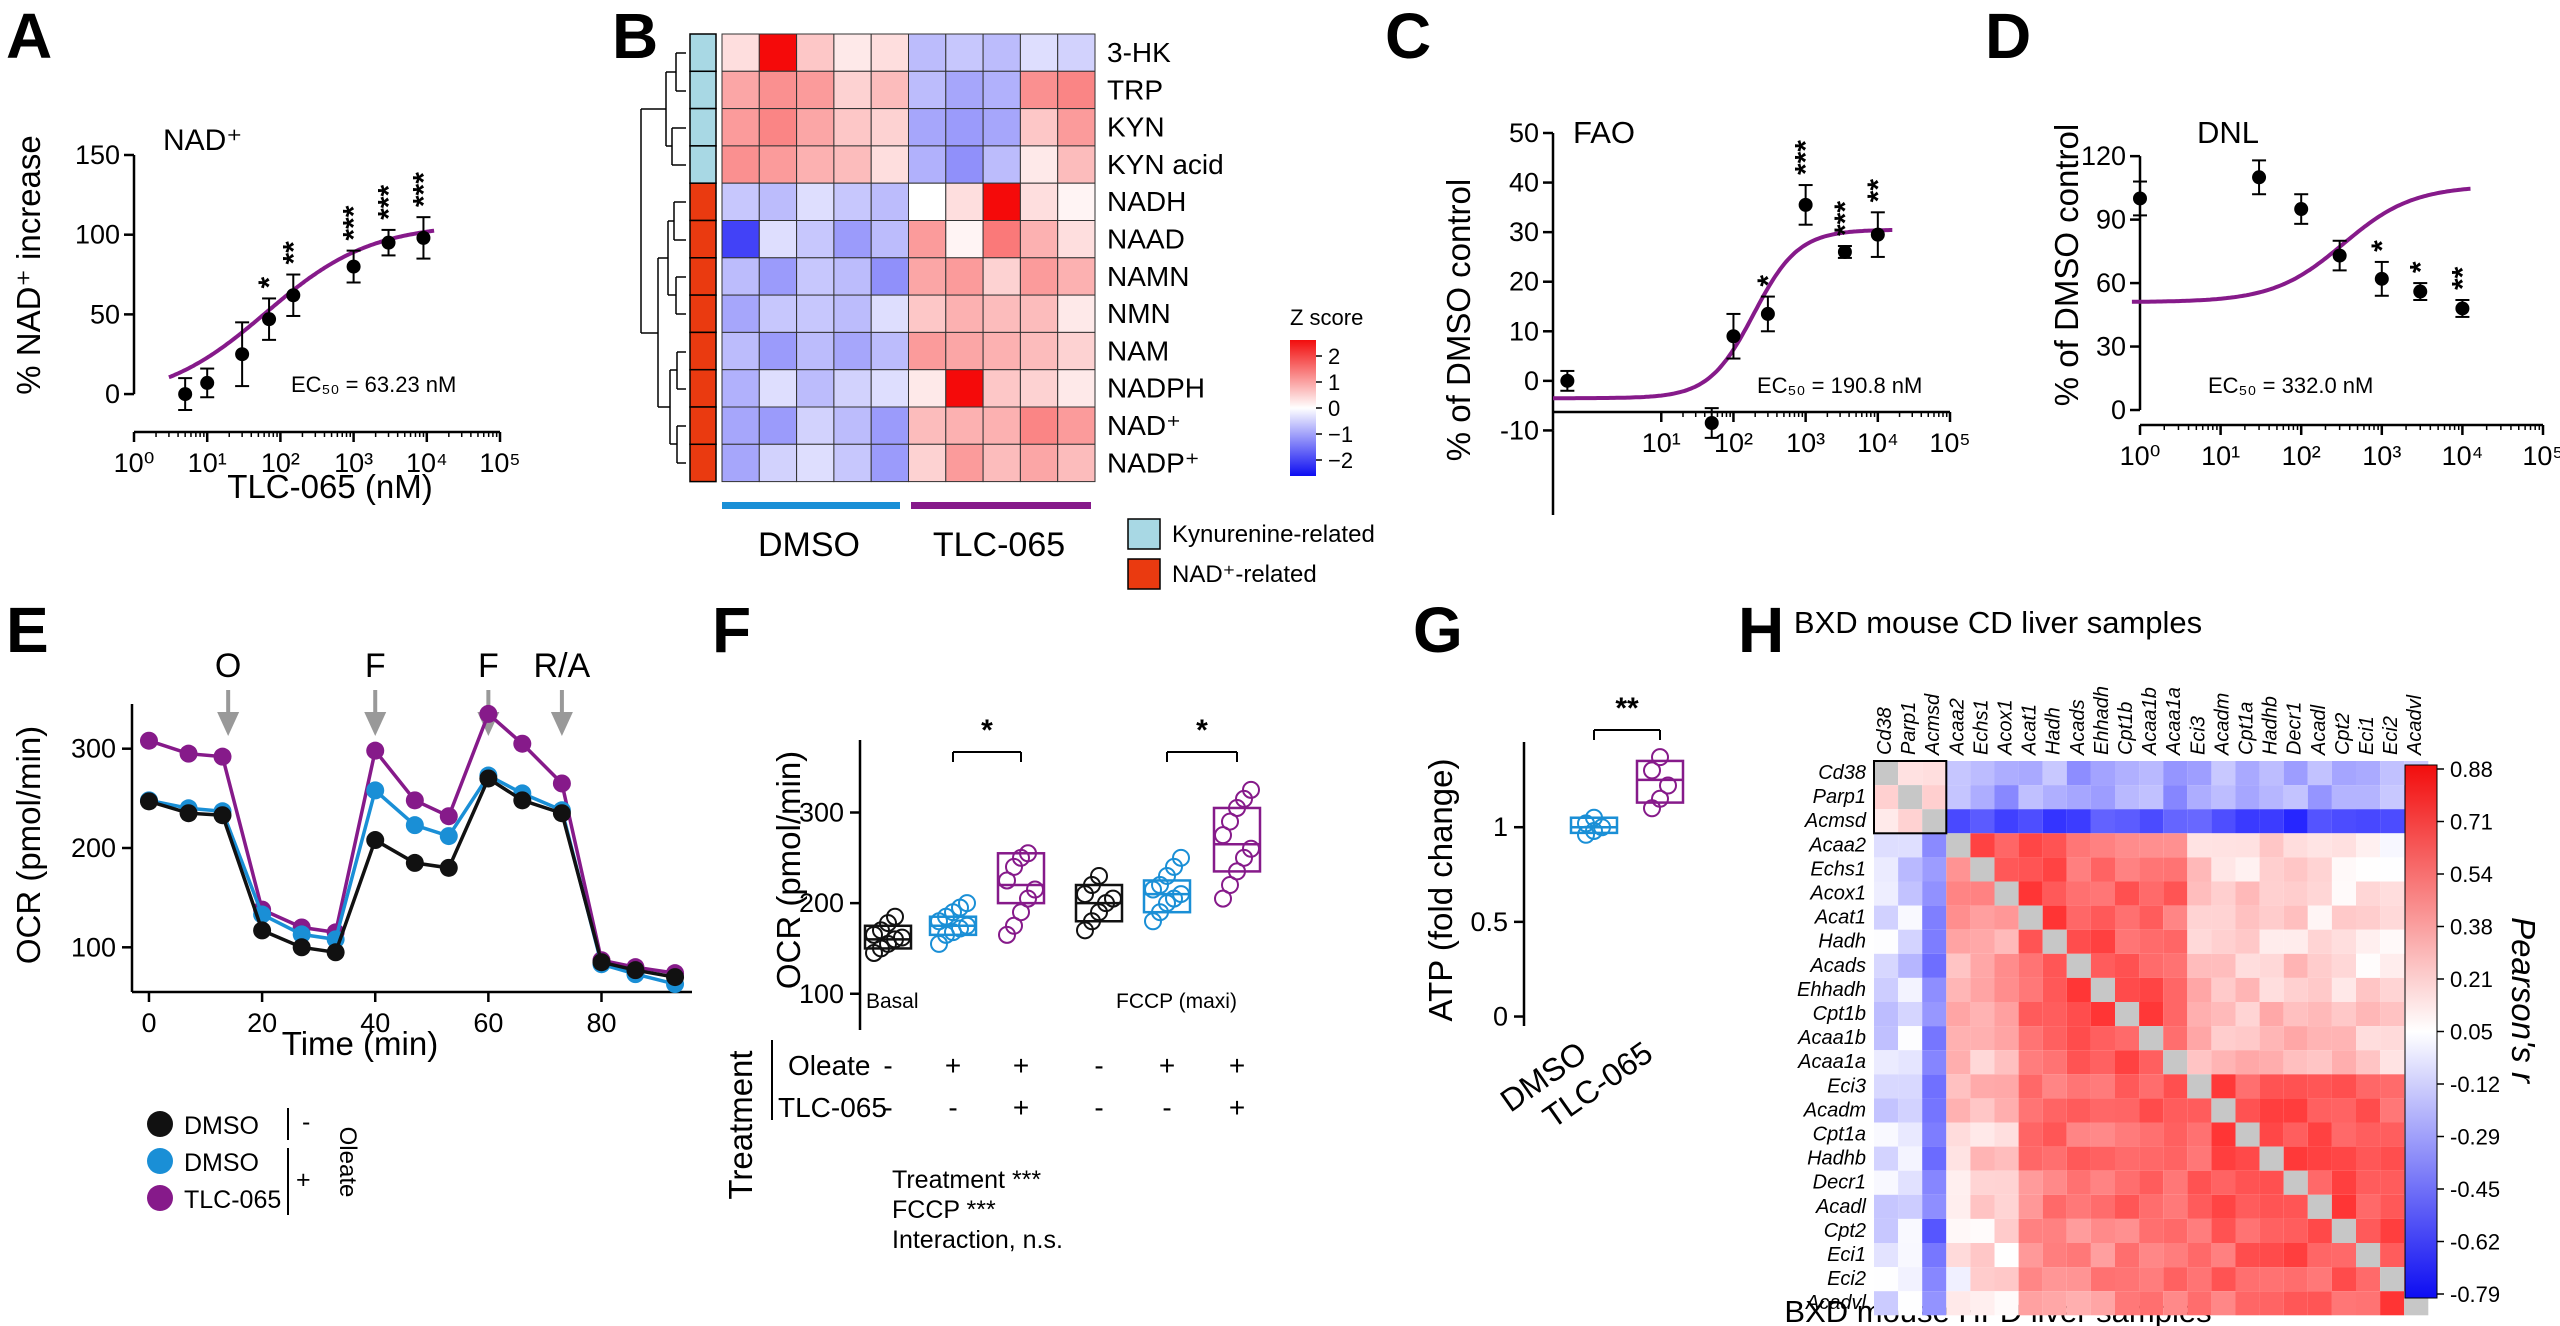 This screenshot has height=1326, width=2560. I want to click on panel-e-xtick-label: 80, so click(601, 1023).